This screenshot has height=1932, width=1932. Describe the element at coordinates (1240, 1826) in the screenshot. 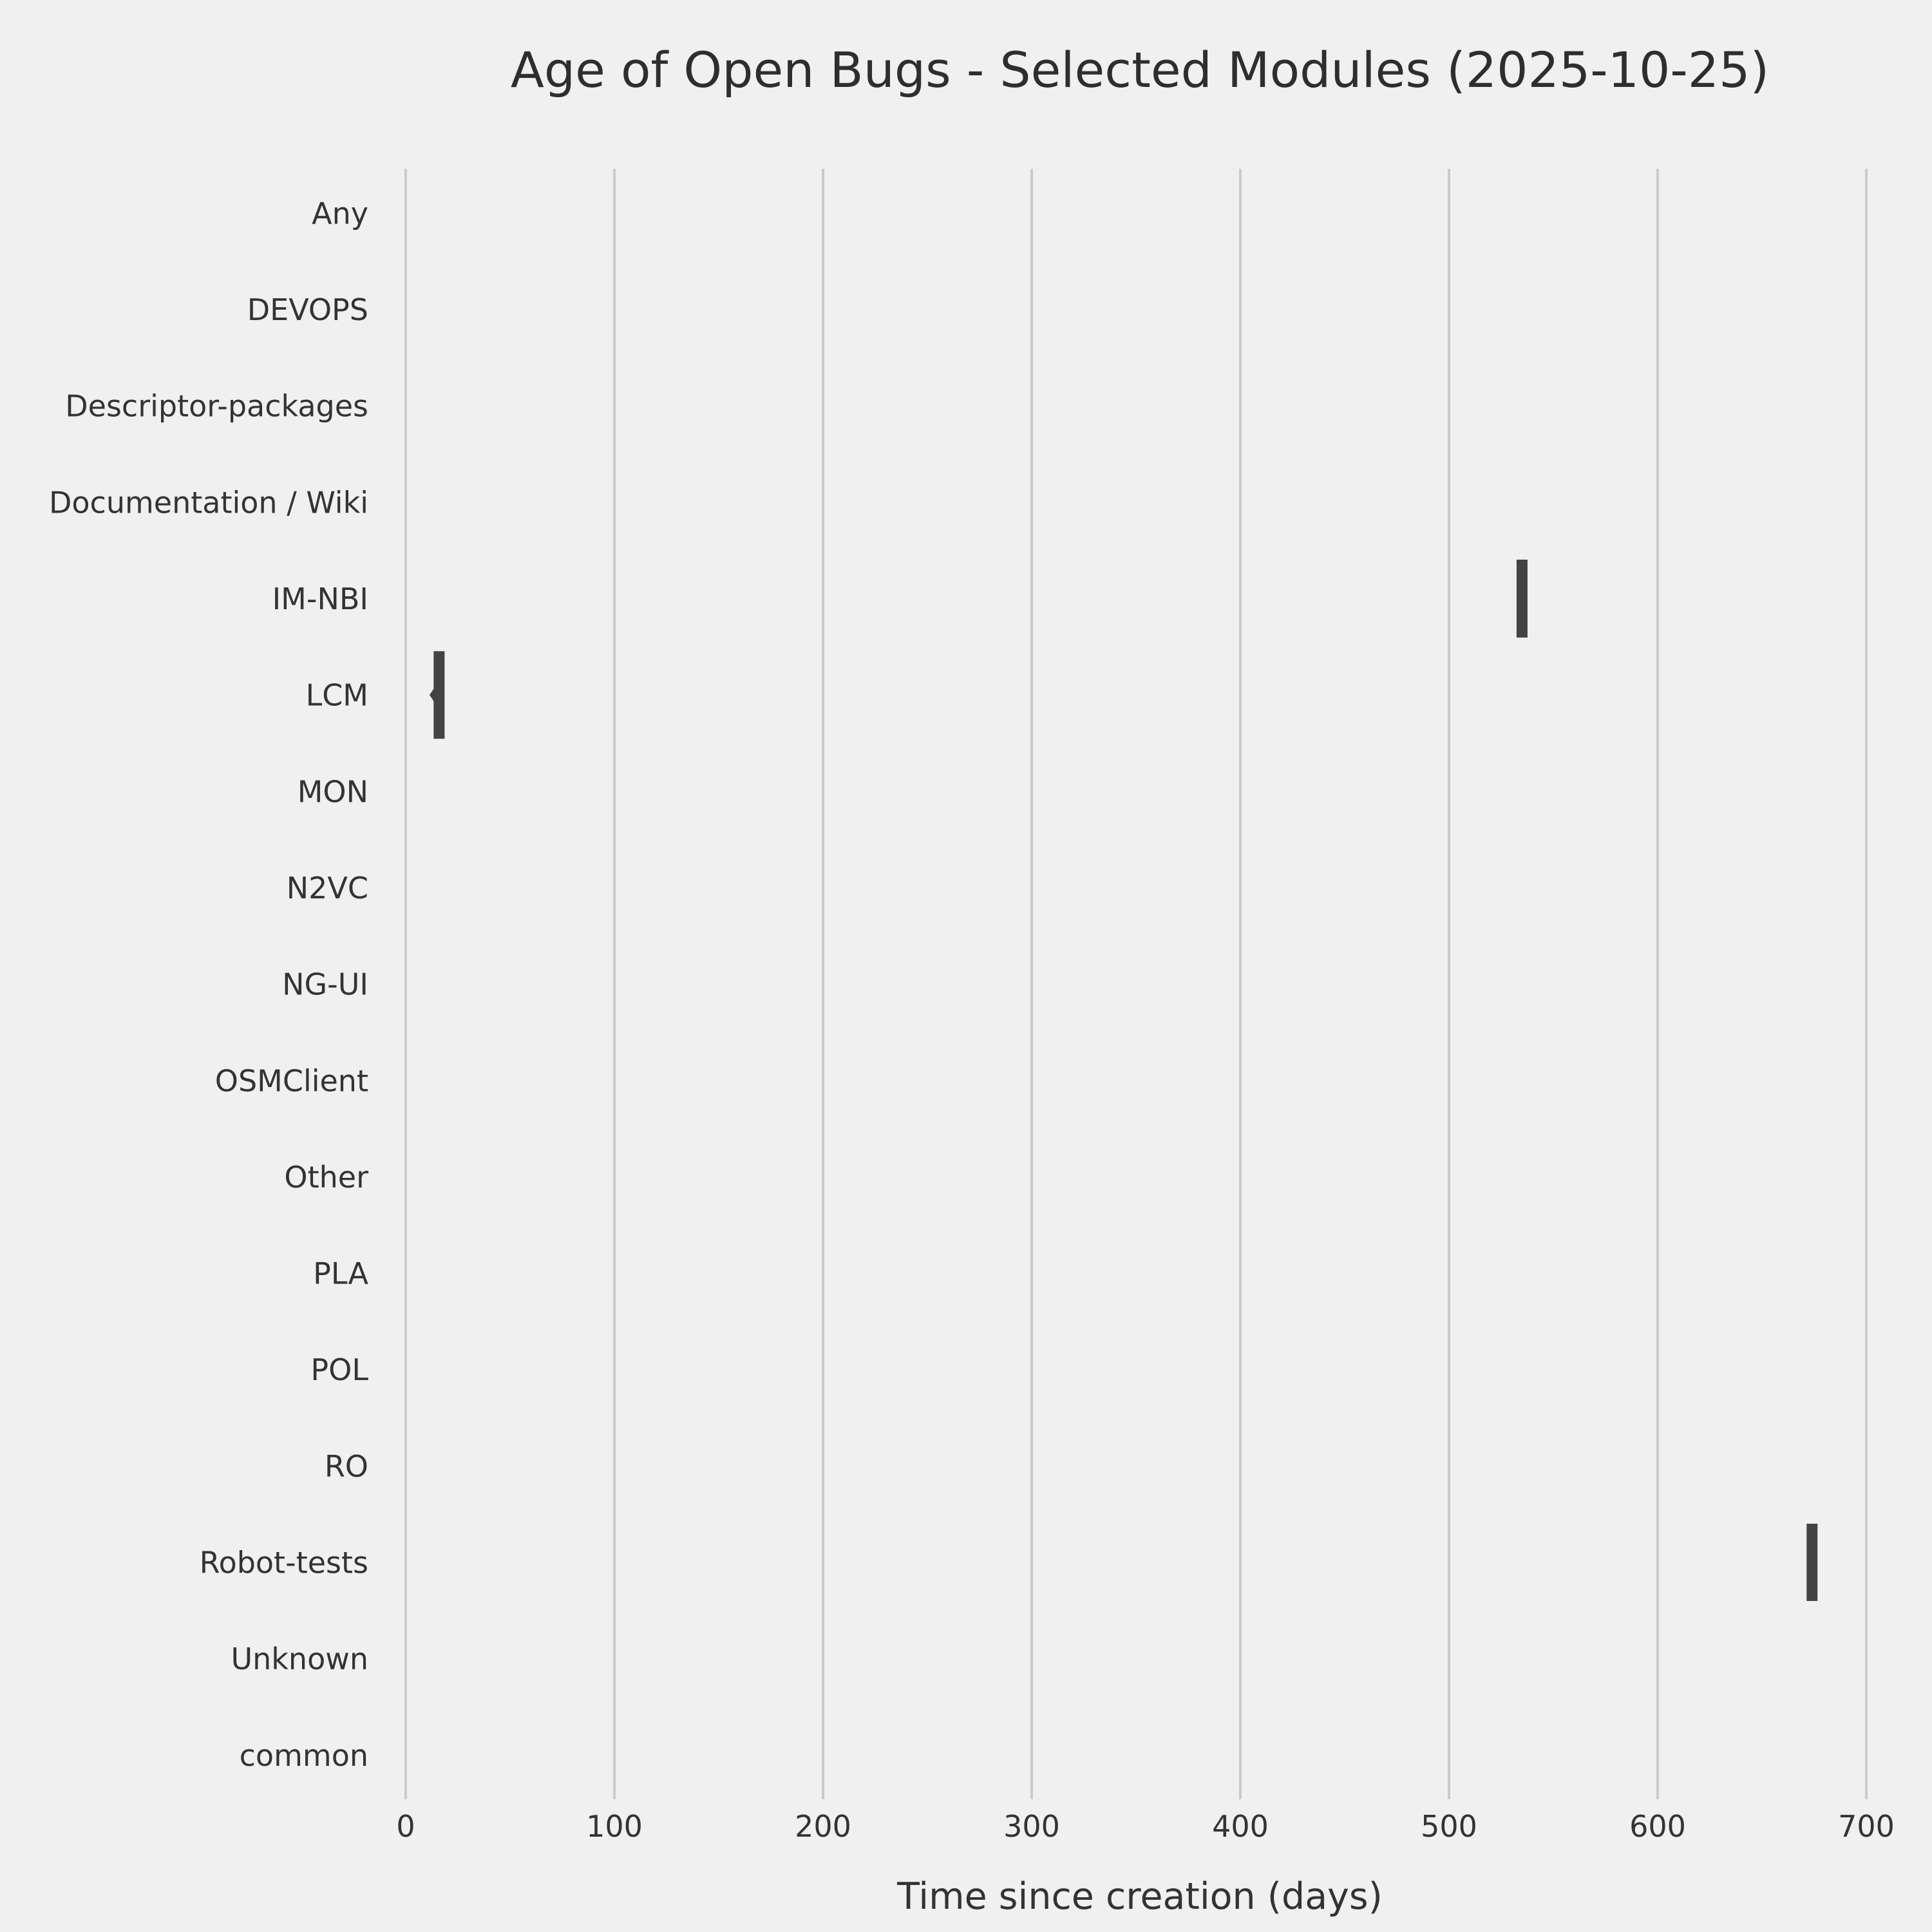

I see `x-tick-label-400: 400` at that location.